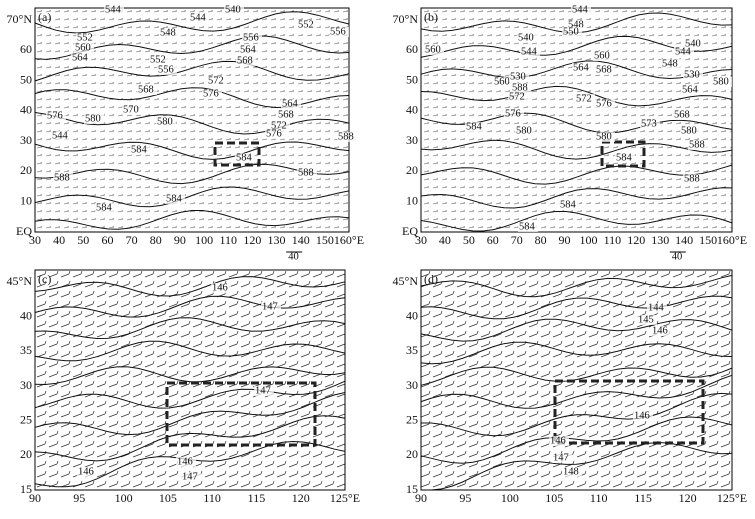  Describe the element at coordinates (252, 240) in the screenshot. I see `x-tick-label: 120` at that location.